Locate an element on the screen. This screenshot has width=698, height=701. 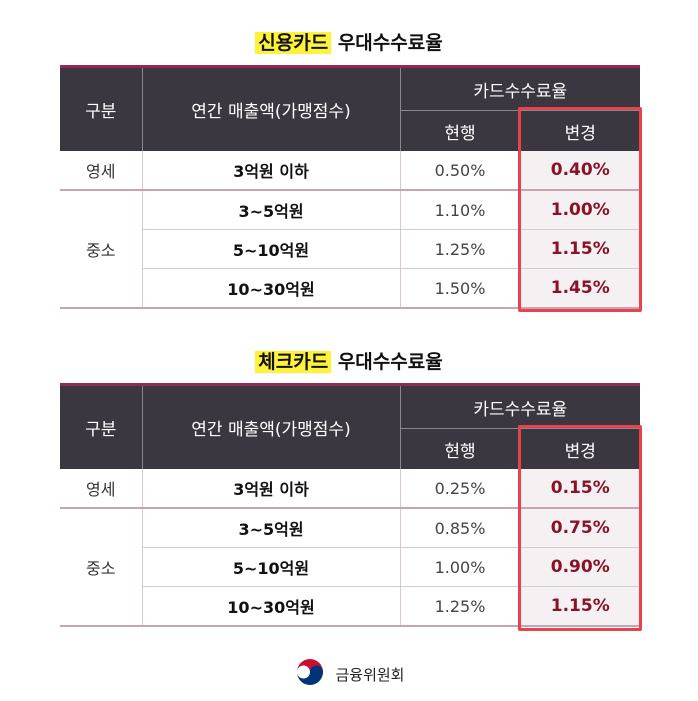
table-row: 5~10억원 1.25% 1.15% is located at coordinates (350, 249).